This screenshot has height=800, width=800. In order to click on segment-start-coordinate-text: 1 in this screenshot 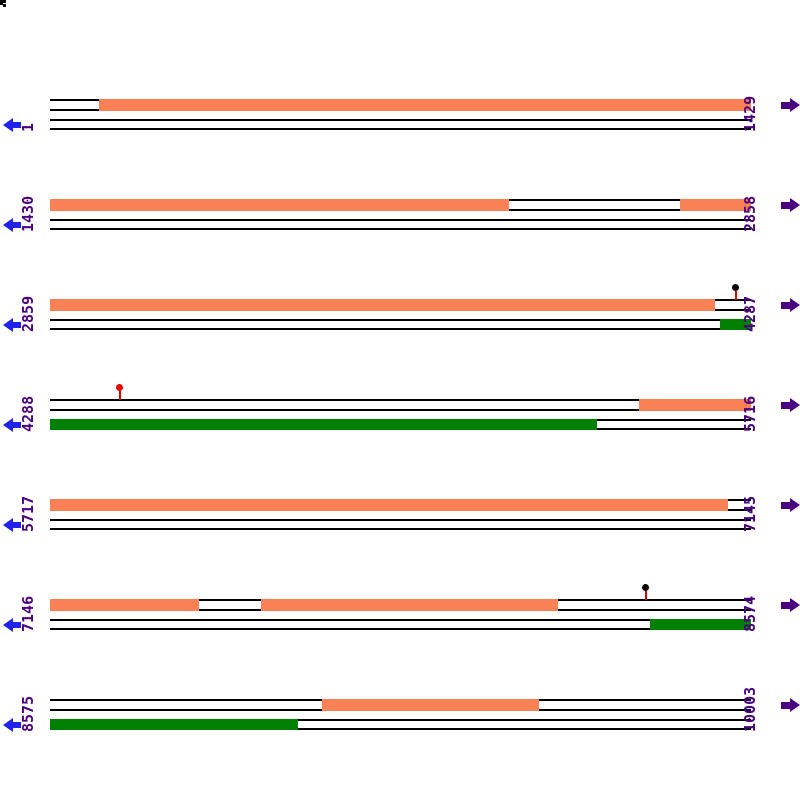, I will do `click(28, 127)`.